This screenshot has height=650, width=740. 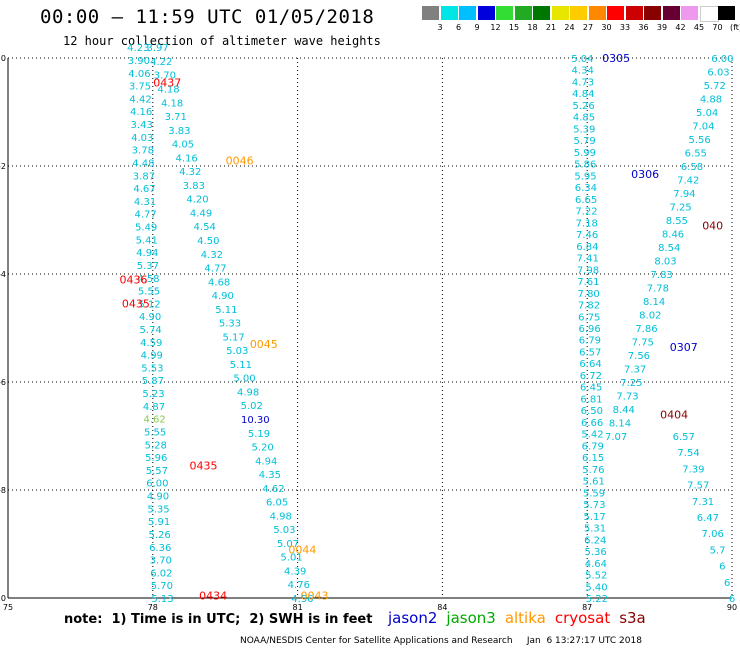 I want to click on wave-height-value: 7.82, so click(x=589, y=306).